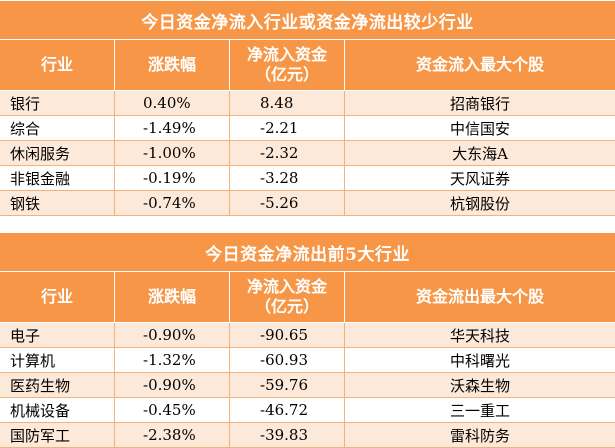 The width and height of the screenshot is (615, 448). I want to click on table-row: 银行 0.40% 8.48 招商银行, so click(307, 103).